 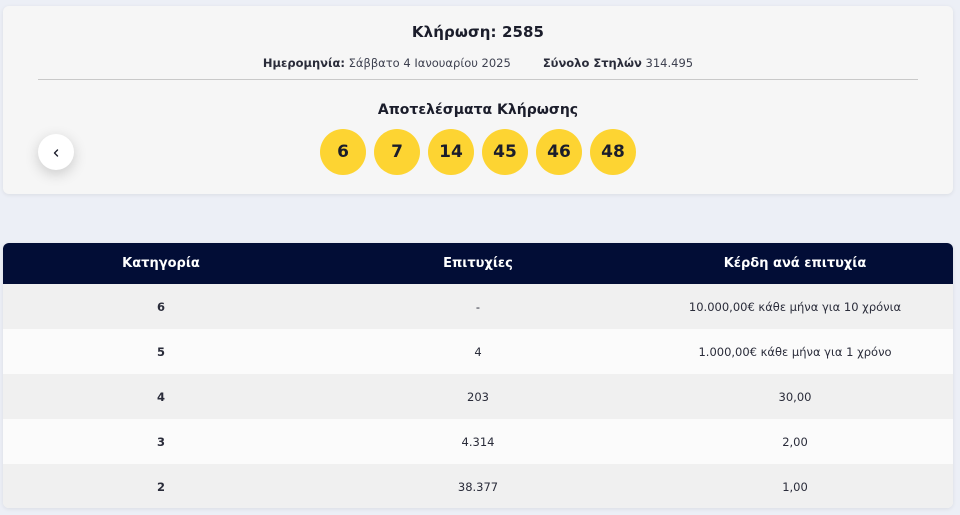 I want to click on table-row: 2 38.377 1,00, so click(x=478, y=486).